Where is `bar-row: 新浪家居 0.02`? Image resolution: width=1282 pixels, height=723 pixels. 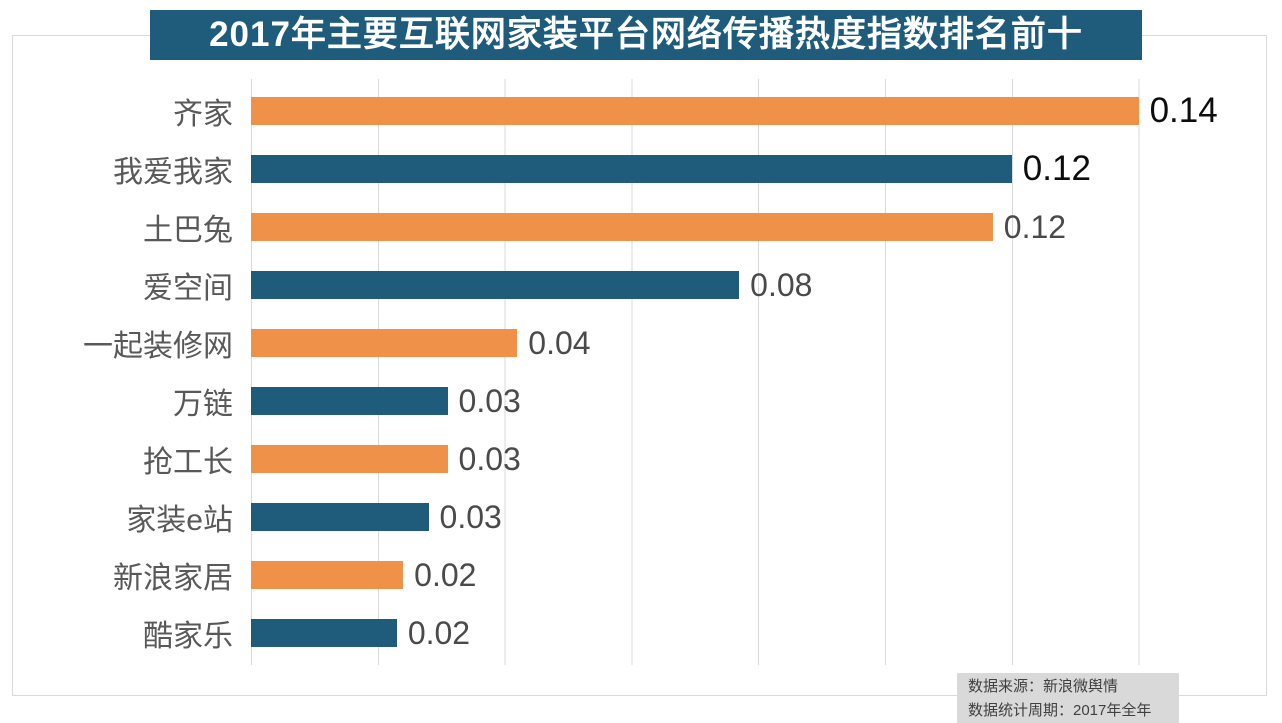 bar-row: 新浪家居 0.02 is located at coordinates (640, 575).